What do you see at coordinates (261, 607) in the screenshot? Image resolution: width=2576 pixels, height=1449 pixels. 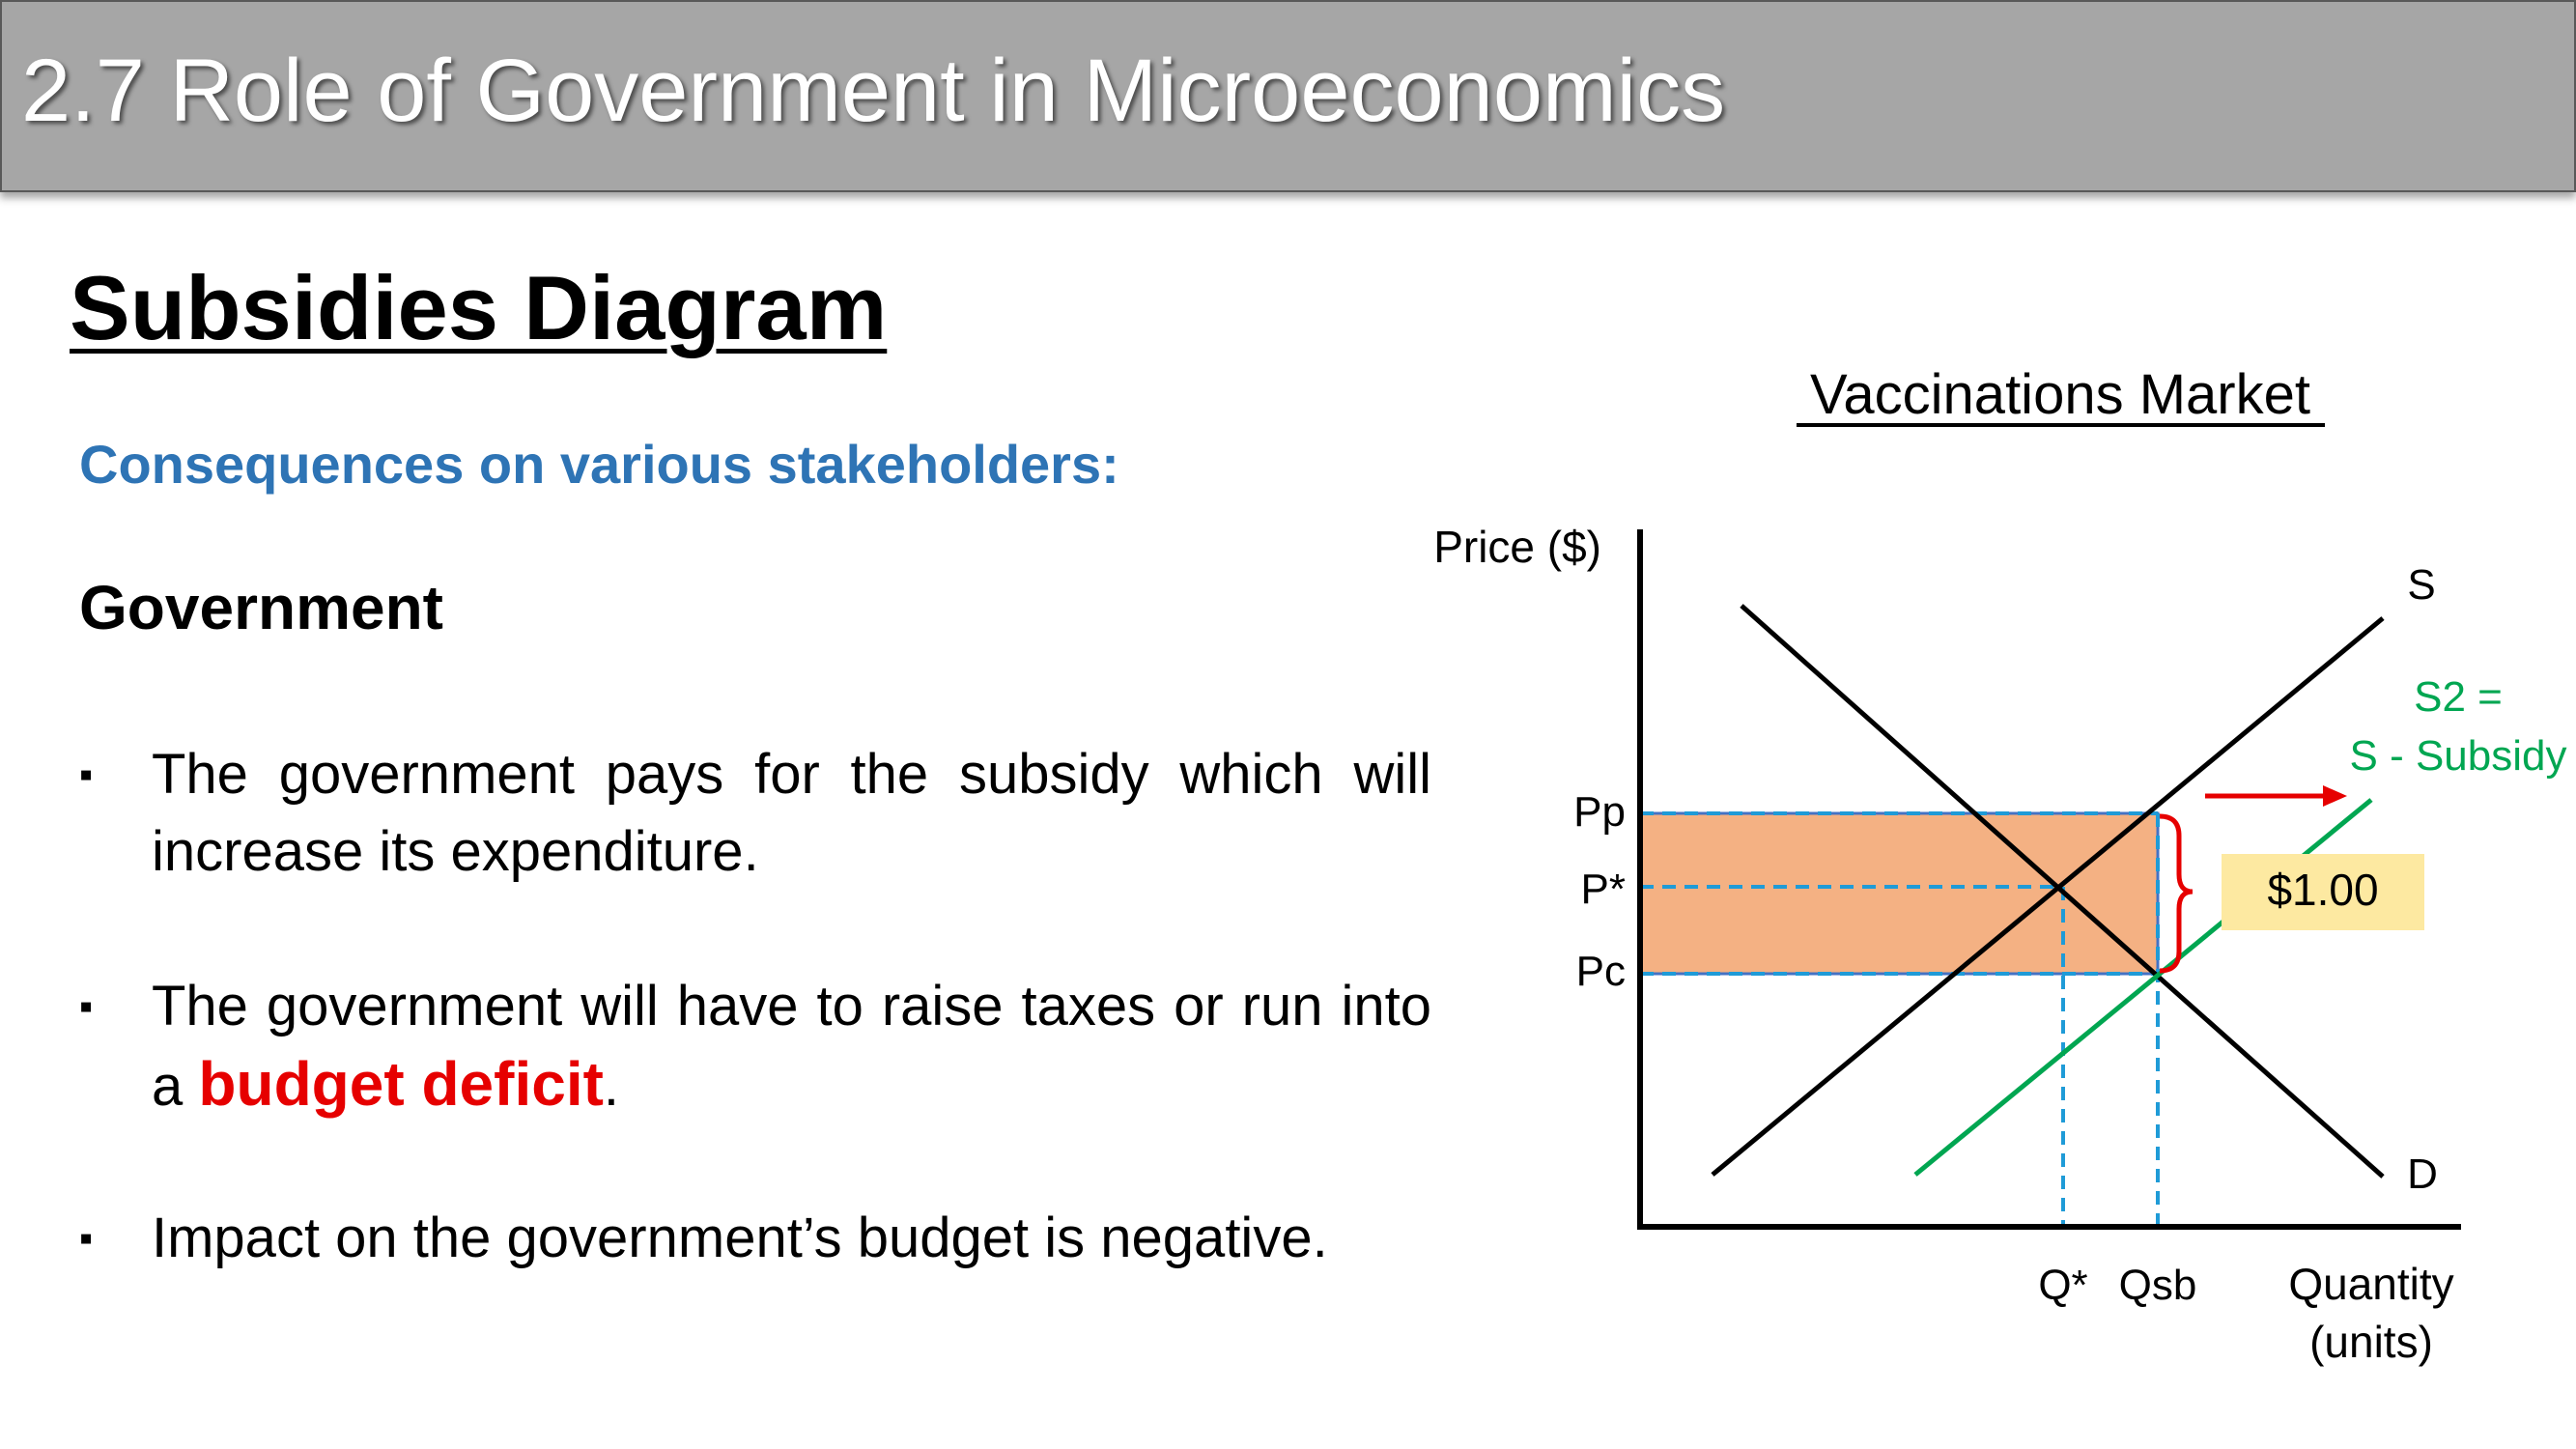 I see `stakeholder-heading: Government` at bounding box center [261, 607].